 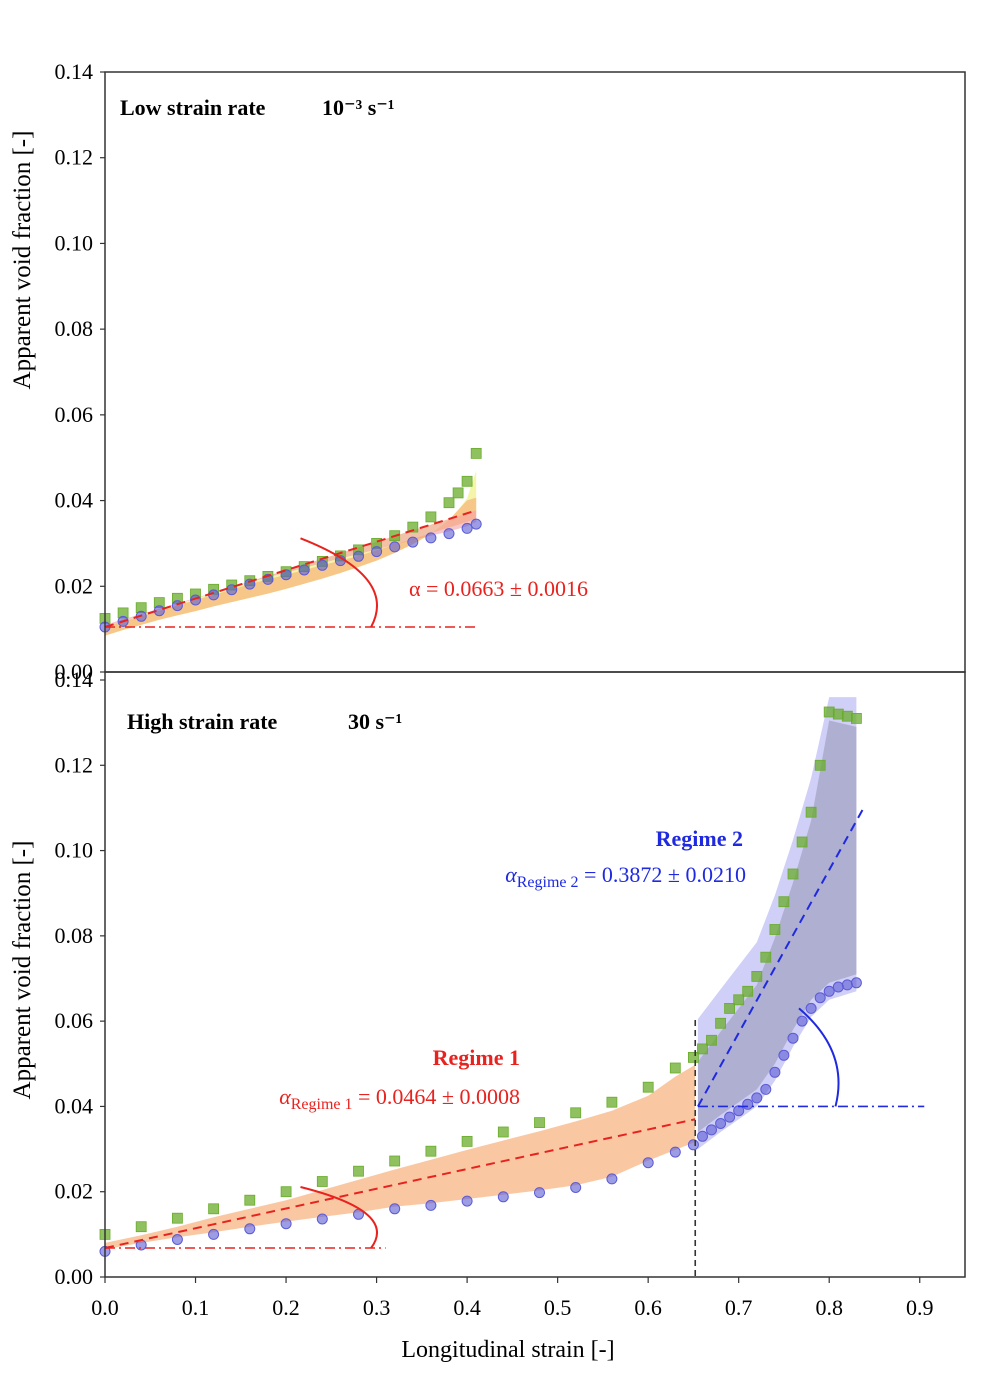 I want to click on panel-title-rate: 10⁻³ s⁻¹, so click(x=358, y=107).